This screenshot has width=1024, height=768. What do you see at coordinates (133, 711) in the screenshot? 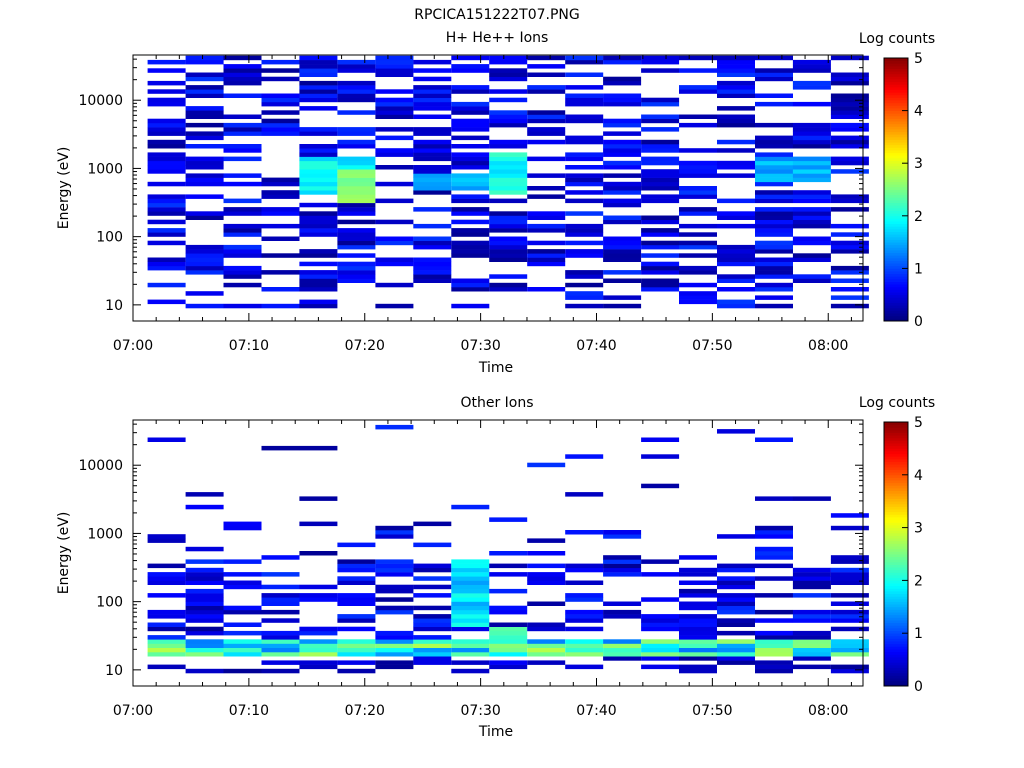
I see `x-tick-label: 07:00` at bounding box center [133, 711].